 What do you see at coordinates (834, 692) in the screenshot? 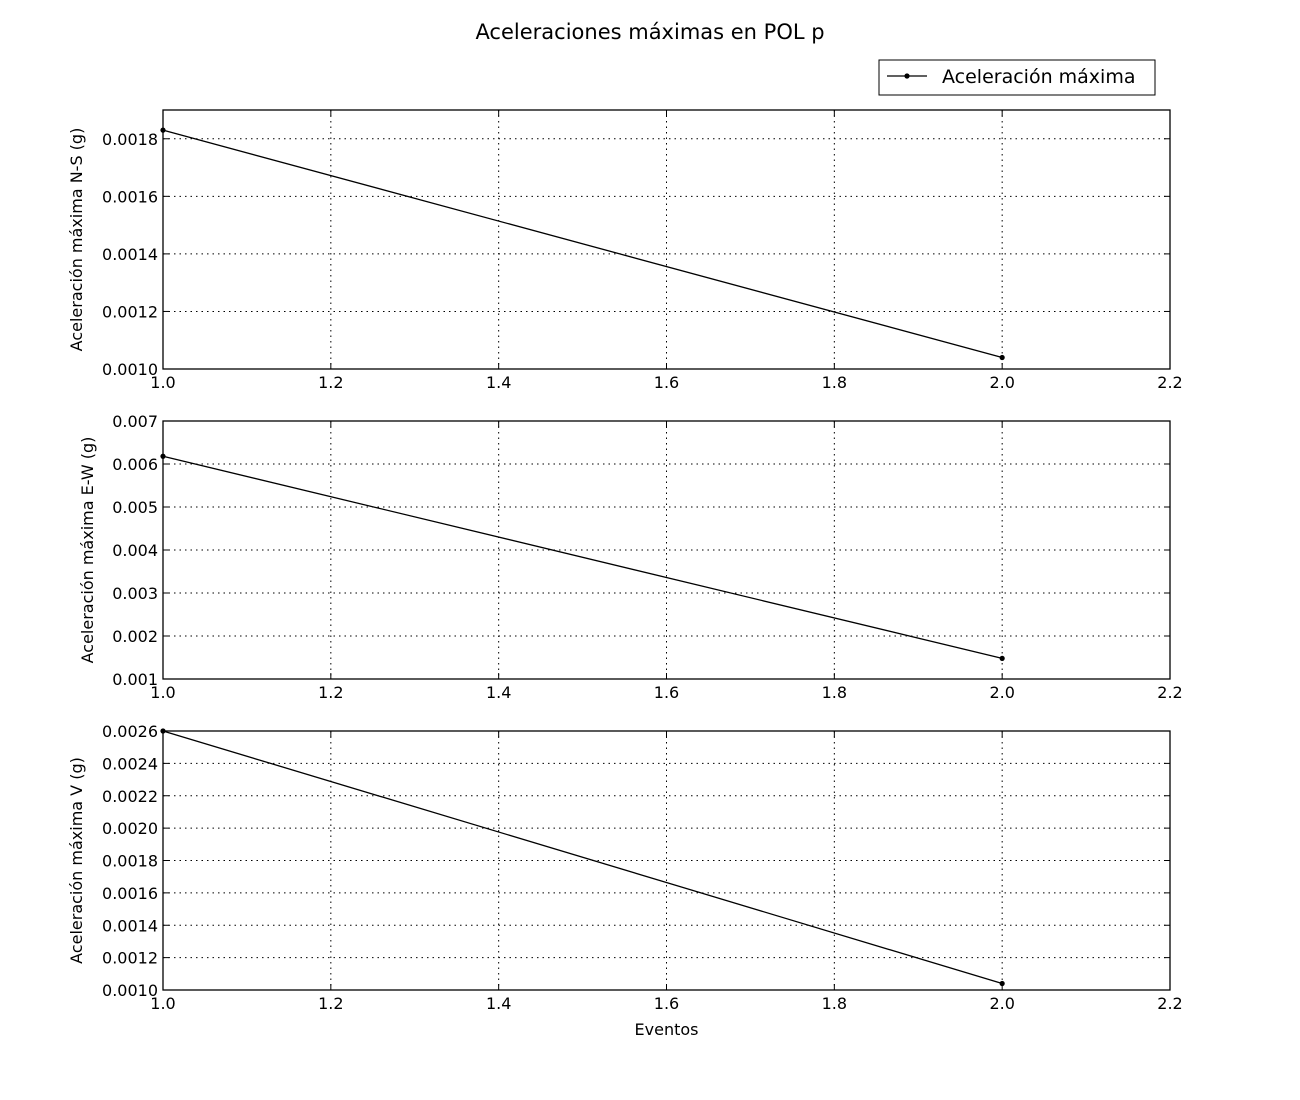
I see `ew-xtick-label: 1.8` at bounding box center [834, 692].